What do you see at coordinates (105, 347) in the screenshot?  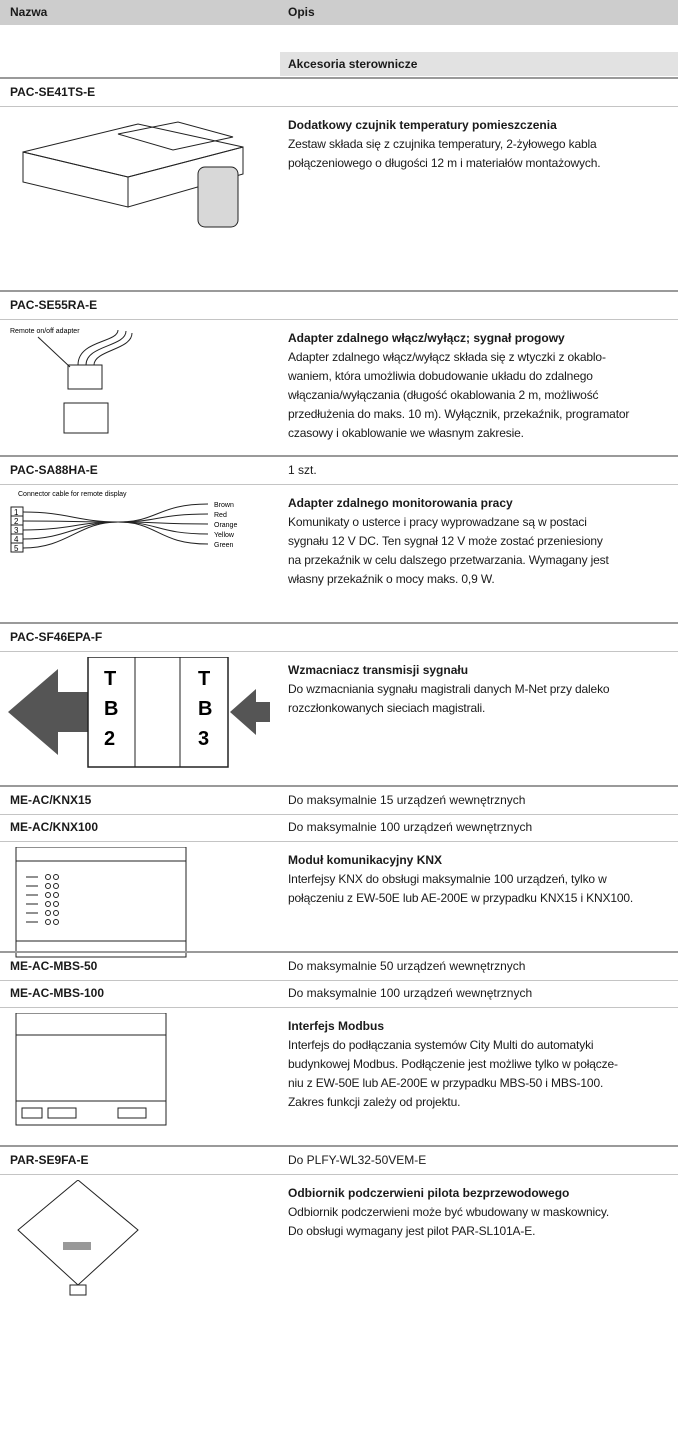 I see `wires` at bounding box center [105, 347].